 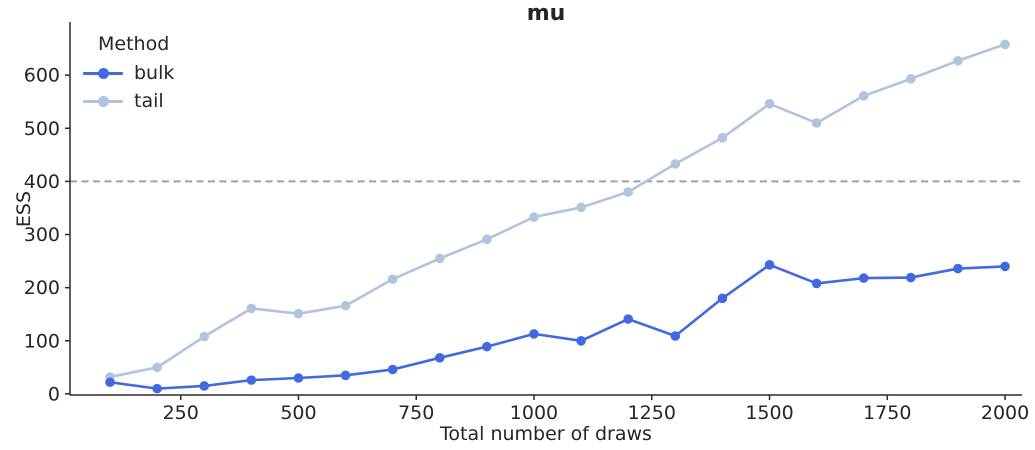 I want to click on y-tick-label: 100, so click(x=42, y=341).